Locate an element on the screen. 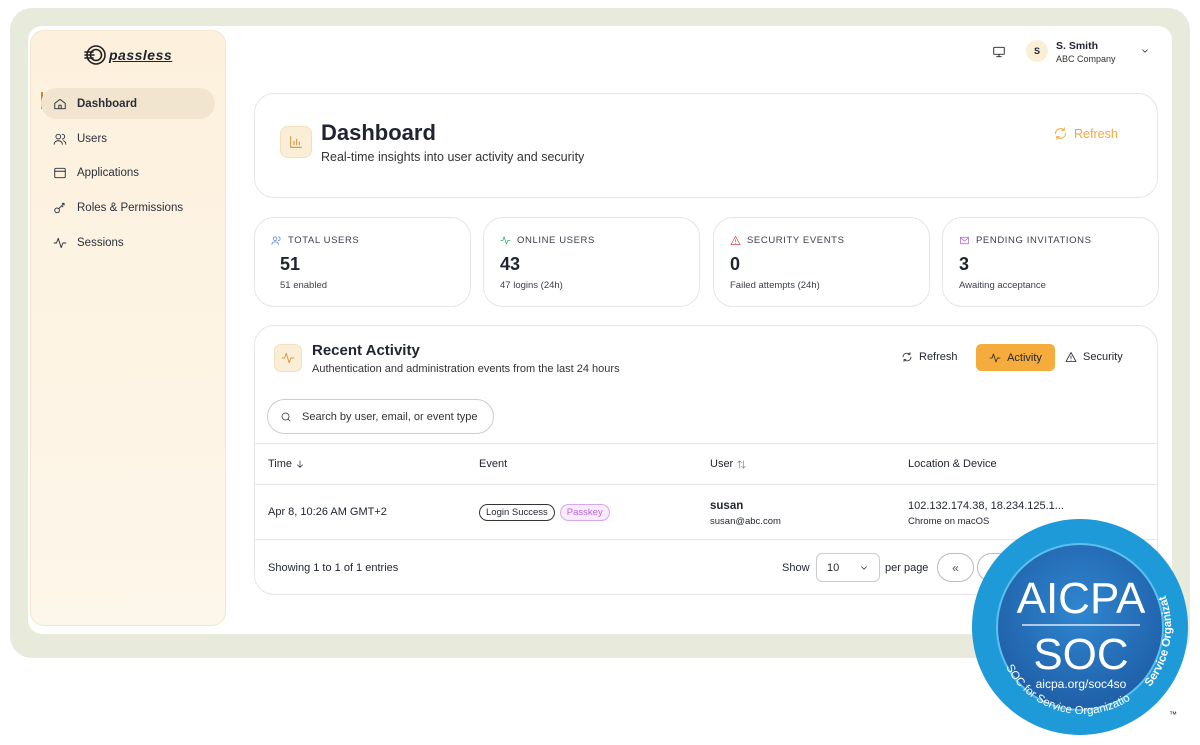 This screenshot has height=745, width=1200. row-divider is located at coordinates (706, 539).